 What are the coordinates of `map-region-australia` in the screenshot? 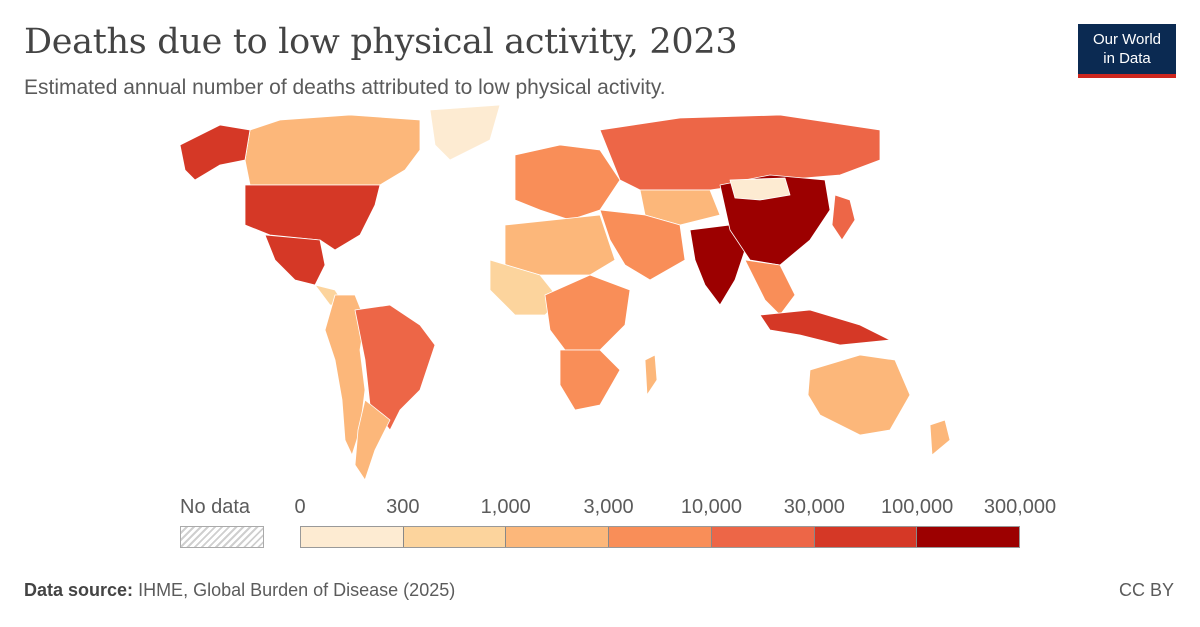 It's located at (859, 395).